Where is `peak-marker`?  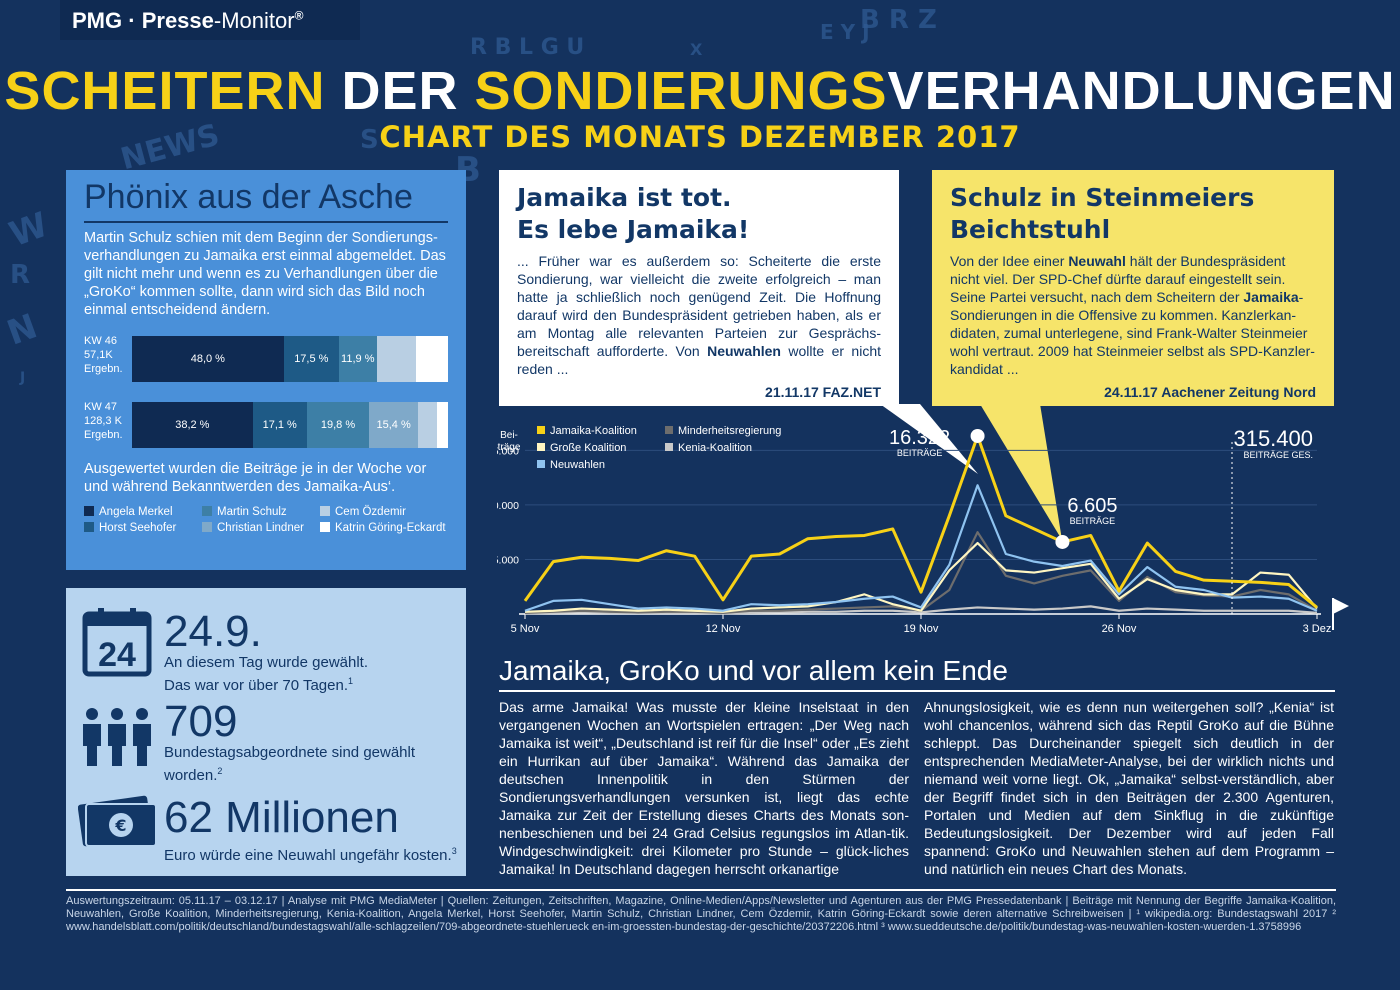 peak-marker is located at coordinates (977, 435).